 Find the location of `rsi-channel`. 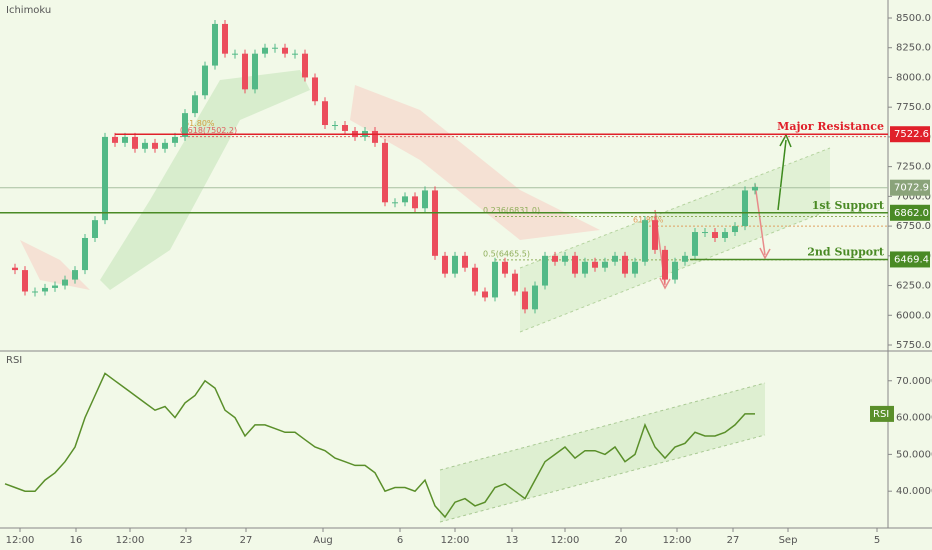

rsi-channel is located at coordinates (602, 452).